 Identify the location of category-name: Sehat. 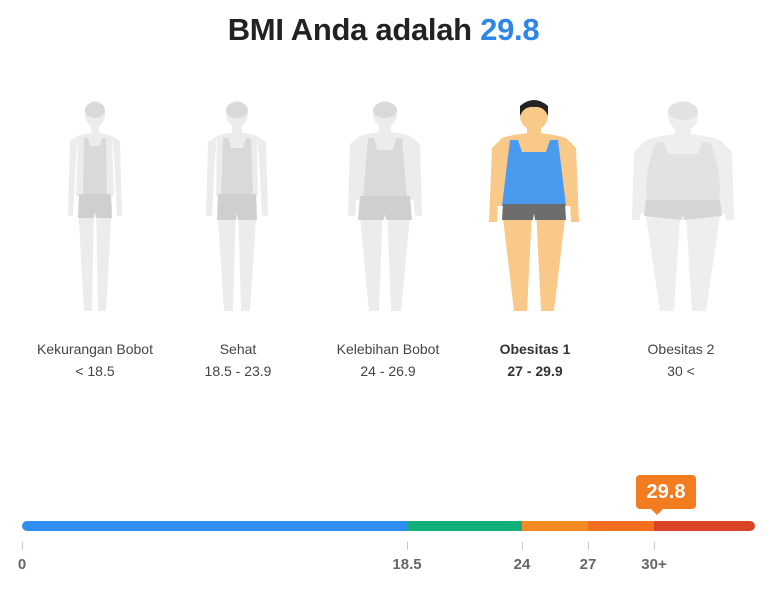
(238, 349).